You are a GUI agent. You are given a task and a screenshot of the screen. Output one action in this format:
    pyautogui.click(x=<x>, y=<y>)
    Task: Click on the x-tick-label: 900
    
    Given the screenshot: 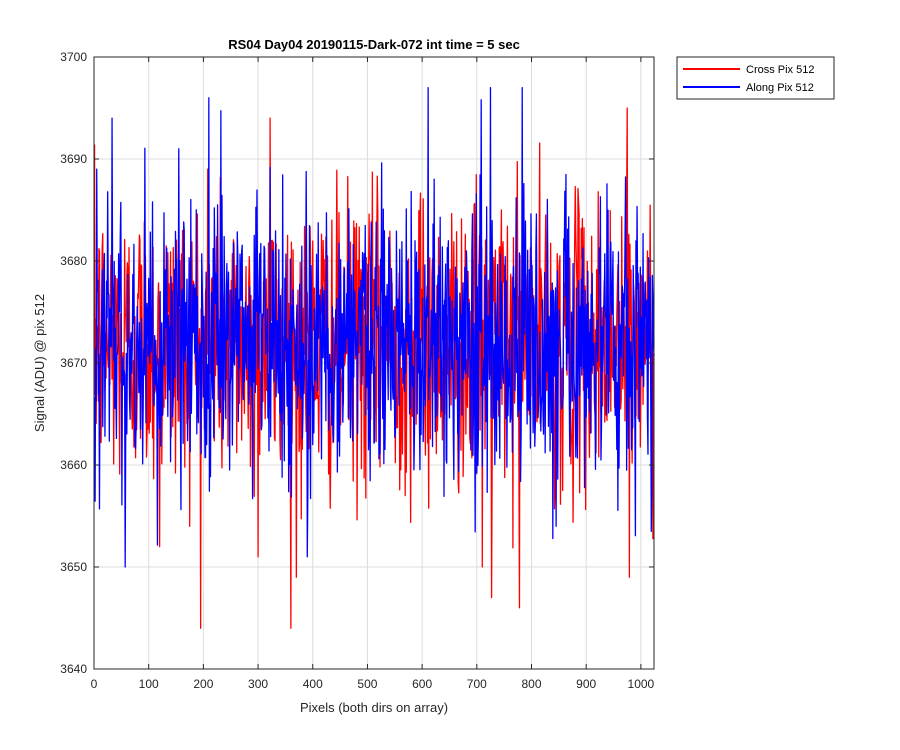 What is the action you would take?
    pyautogui.click(x=586, y=684)
    